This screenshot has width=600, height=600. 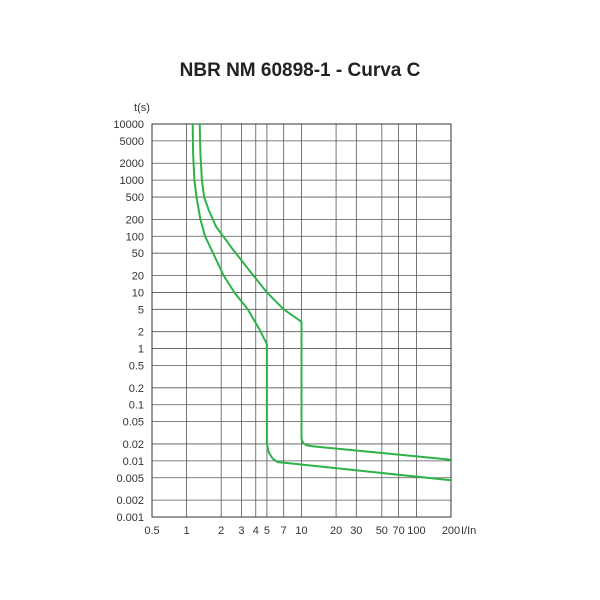 What do you see at coordinates (416, 531) in the screenshot?
I see `x-tick-label: 100` at bounding box center [416, 531].